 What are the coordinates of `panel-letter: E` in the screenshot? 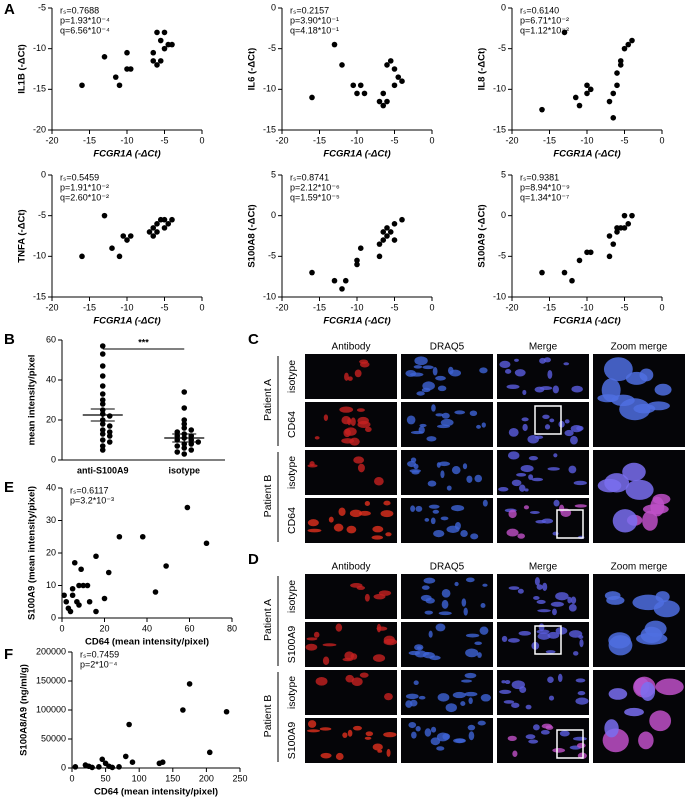 It's located at (9, 487).